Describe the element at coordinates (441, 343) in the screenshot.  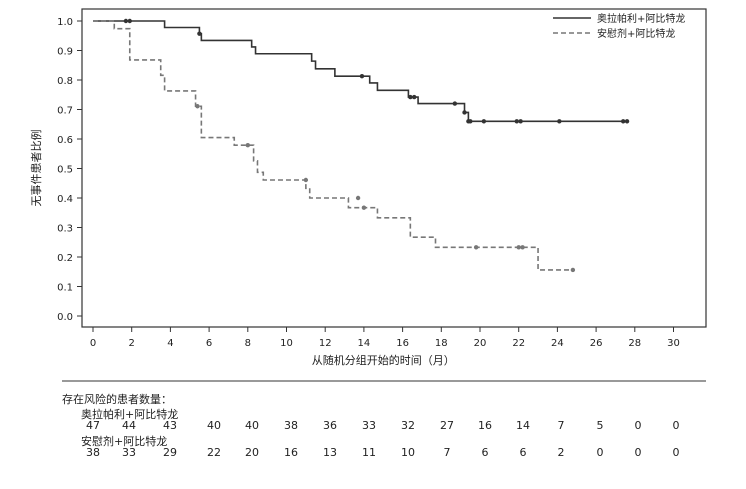
I see `x-tick-label: 18` at that location.